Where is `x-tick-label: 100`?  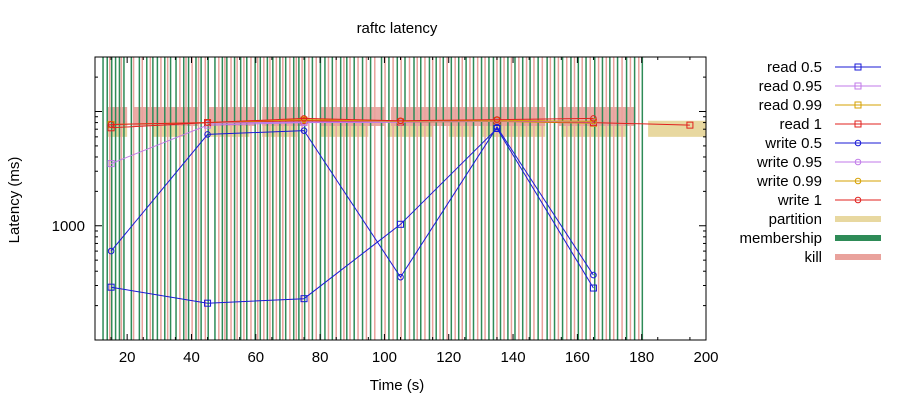 x-tick-label: 100 is located at coordinates (384, 357).